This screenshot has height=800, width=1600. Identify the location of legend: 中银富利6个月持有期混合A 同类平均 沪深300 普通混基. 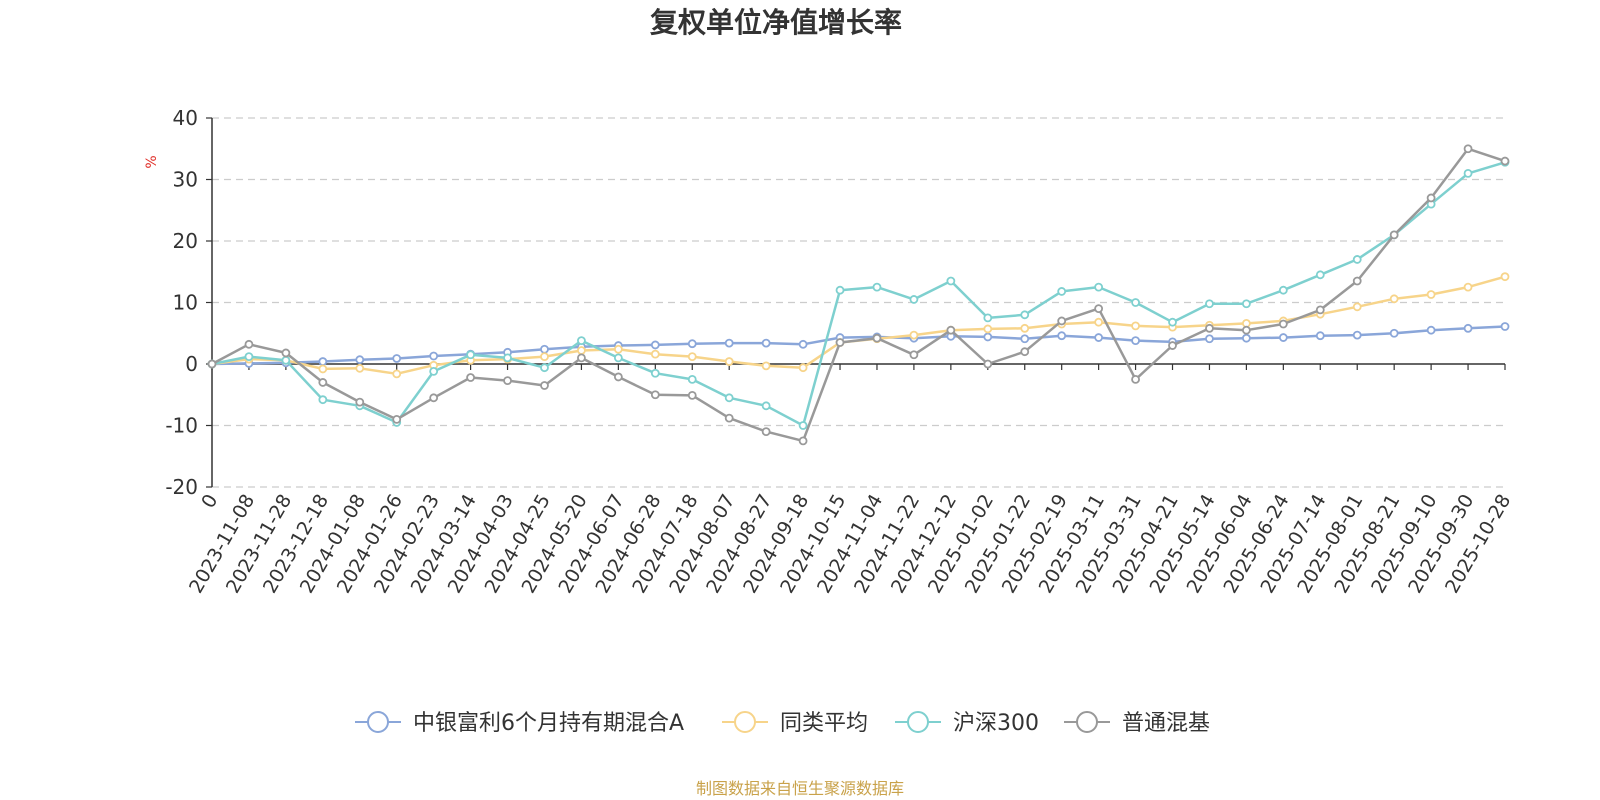
(782, 723).